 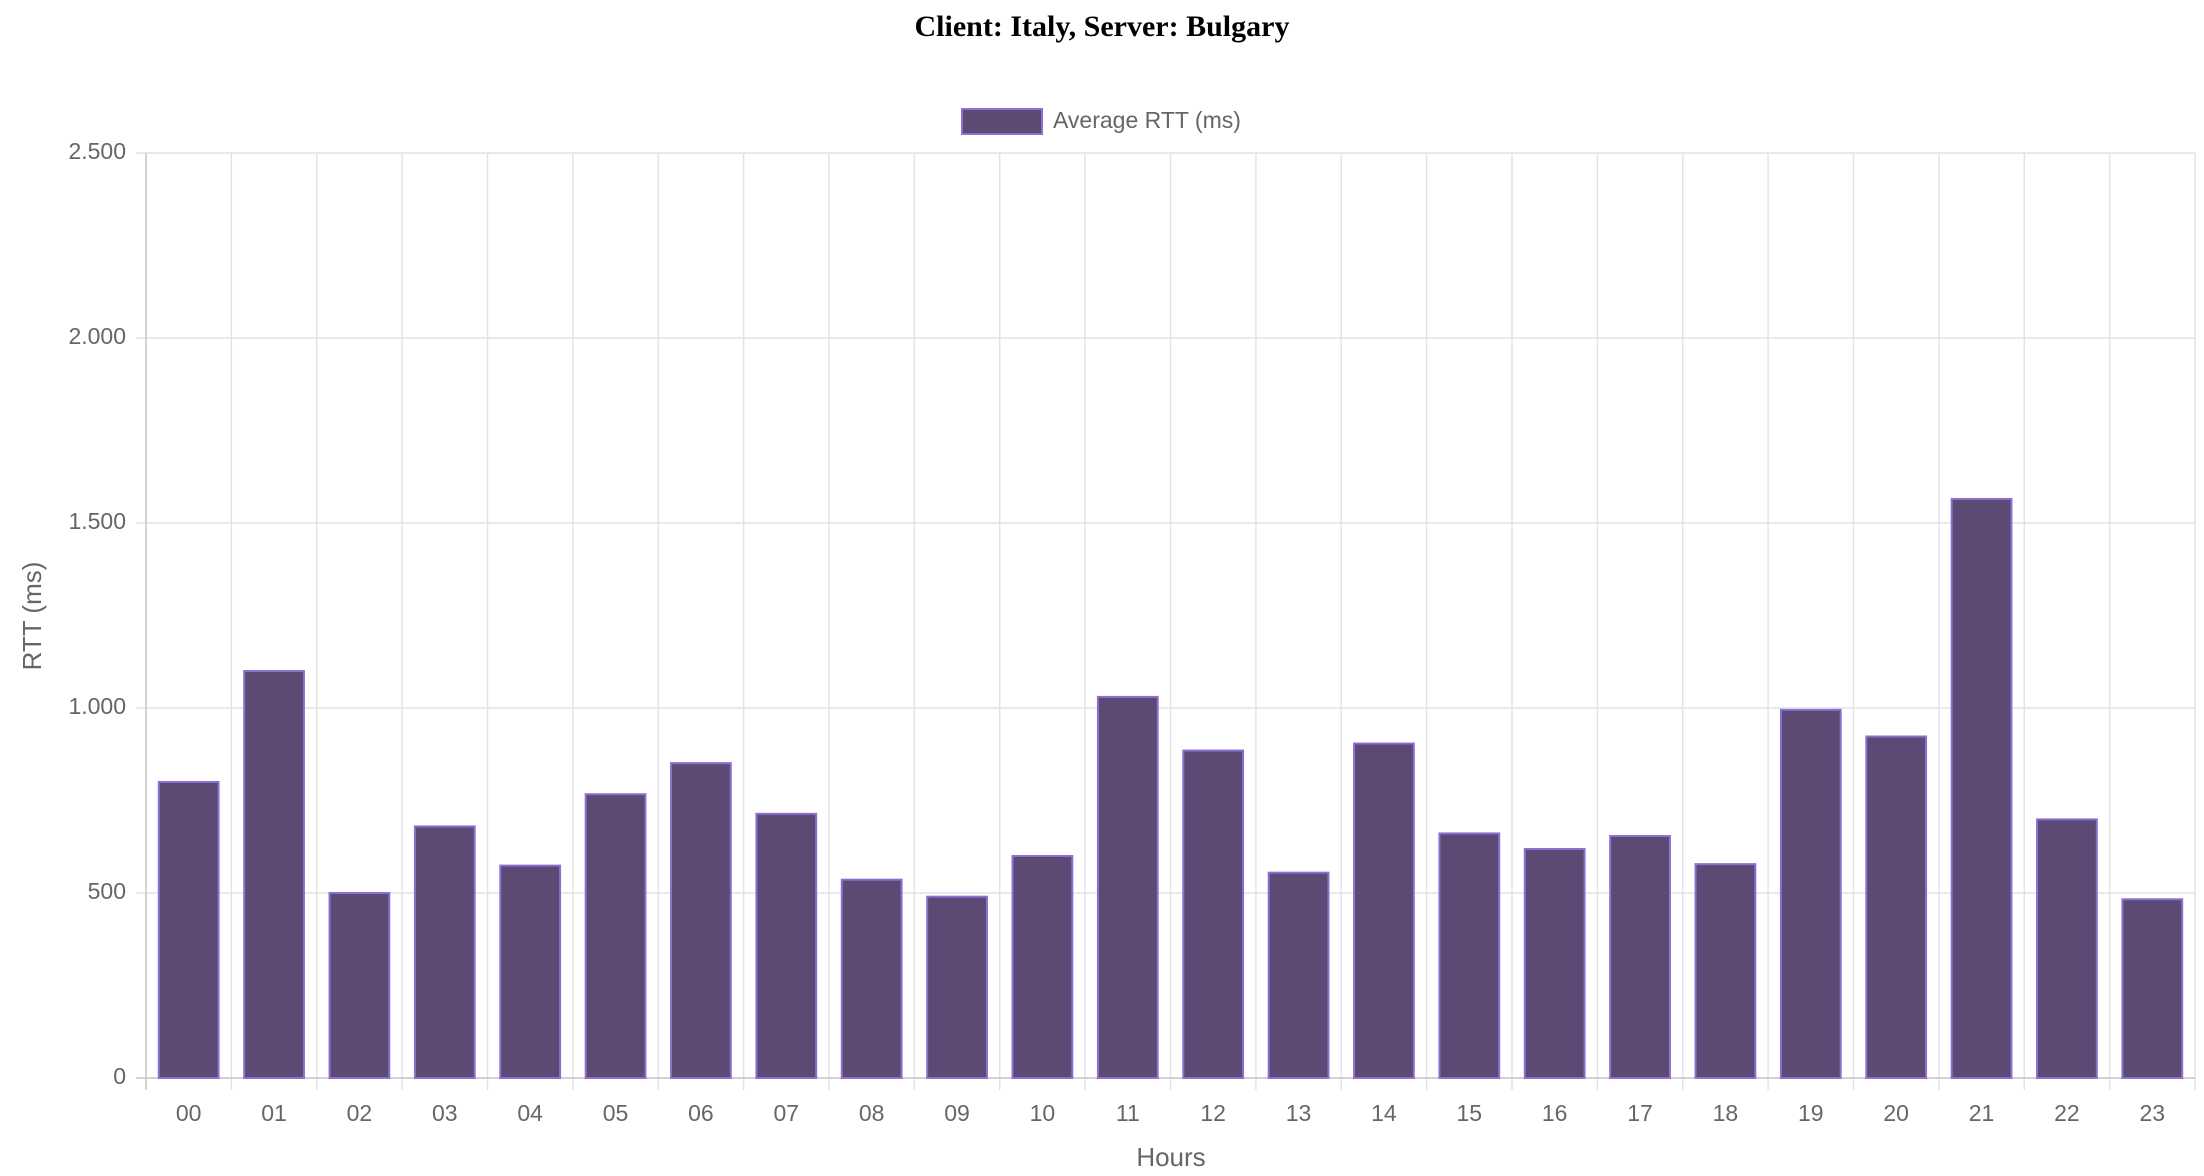 What do you see at coordinates (1896, 1113) in the screenshot?
I see `x-tick-label: 20` at bounding box center [1896, 1113].